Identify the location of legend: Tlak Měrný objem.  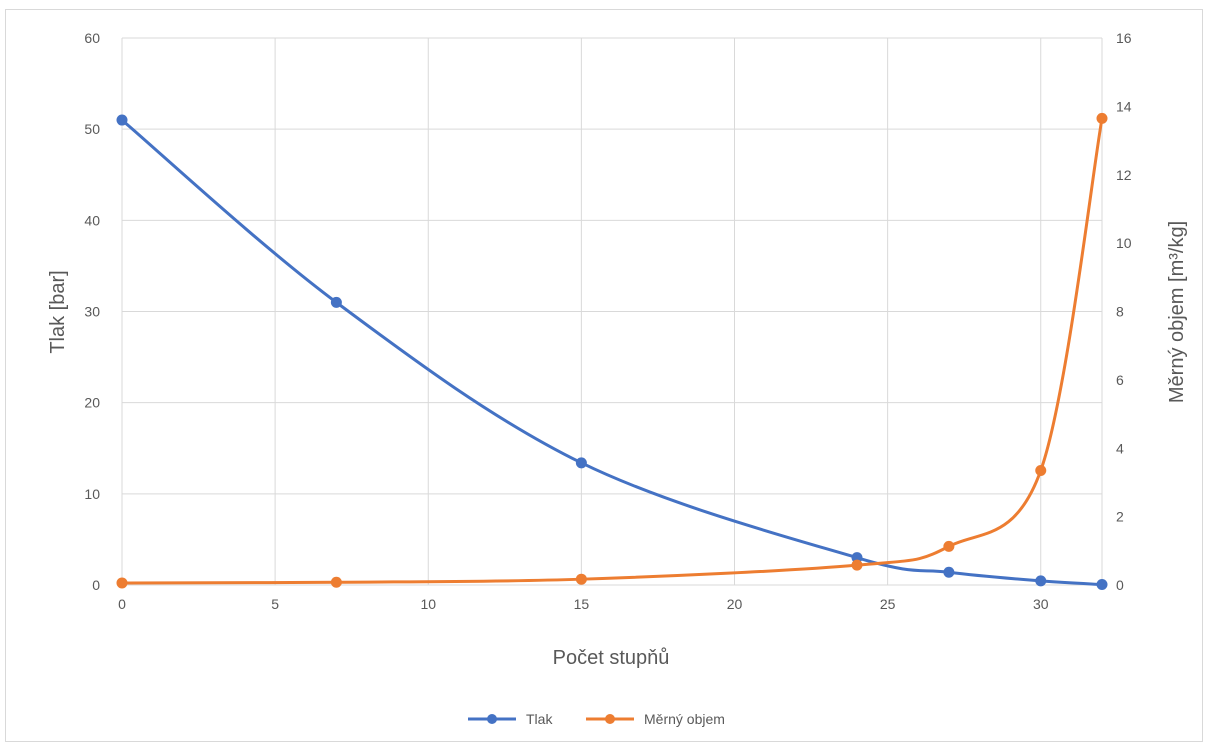
(596, 719).